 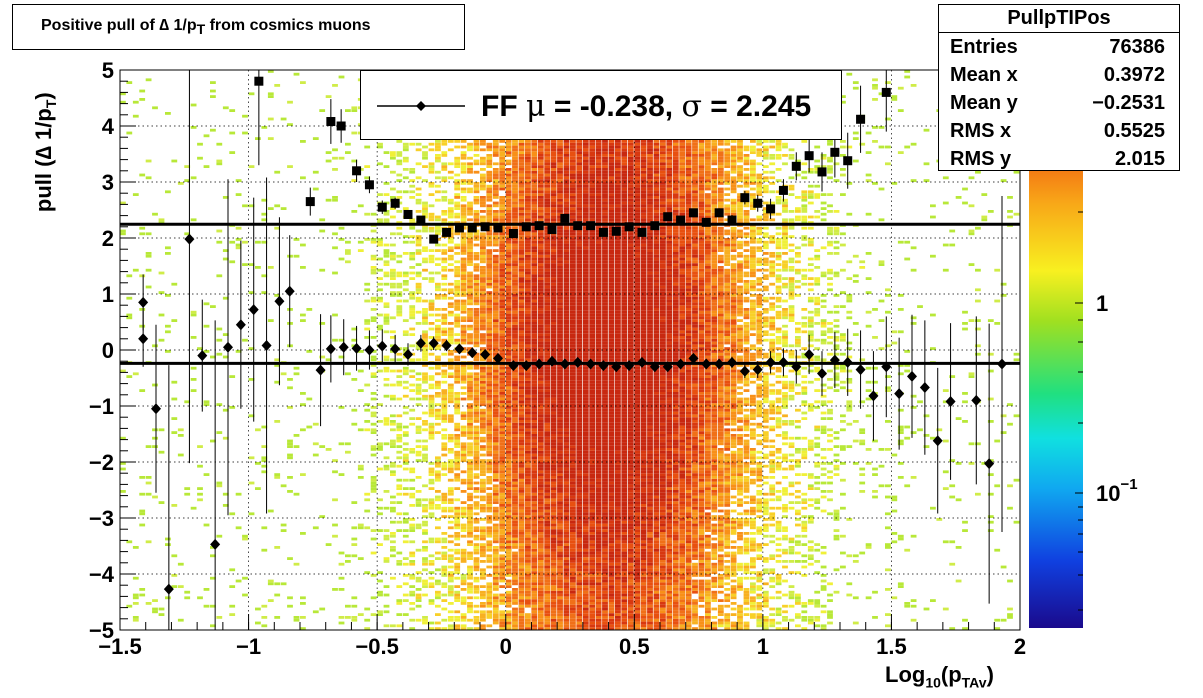 What do you see at coordinates (101, 518) in the screenshot?
I see `y-tick-label: −3` at bounding box center [101, 518].